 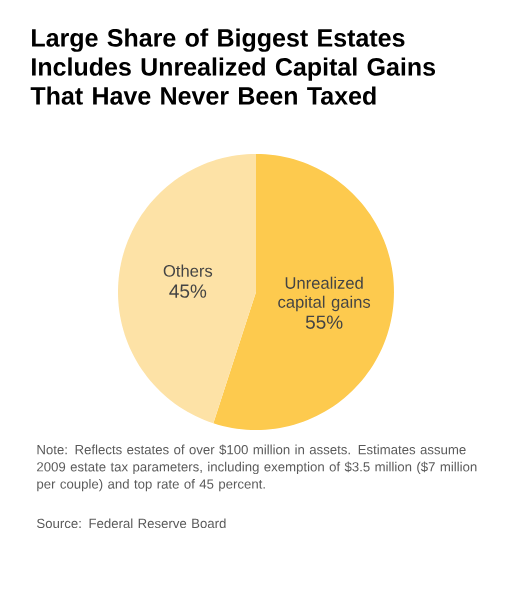 What do you see at coordinates (324, 322) in the screenshot?
I see `data-label: 55%` at bounding box center [324, 322].